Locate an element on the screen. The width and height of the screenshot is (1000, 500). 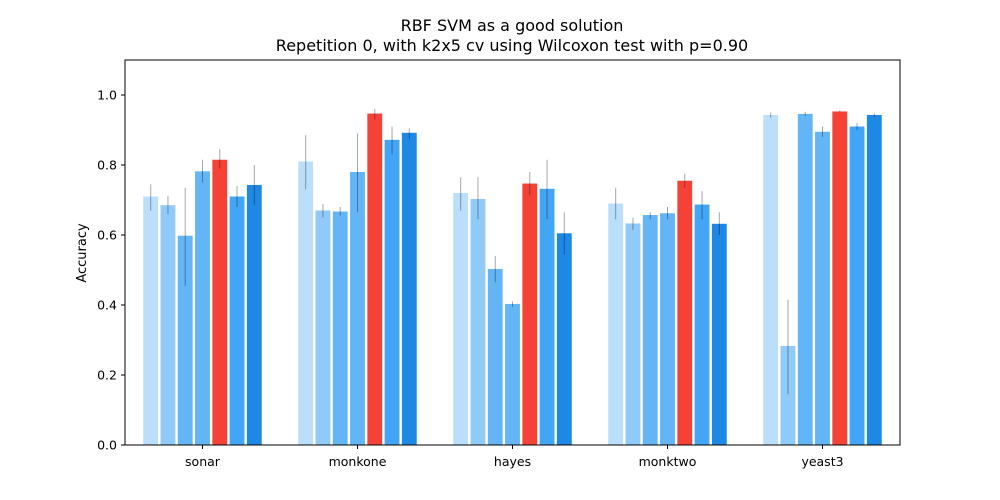
y-tick-label: 0.2 is located at coordinates (107, 375).